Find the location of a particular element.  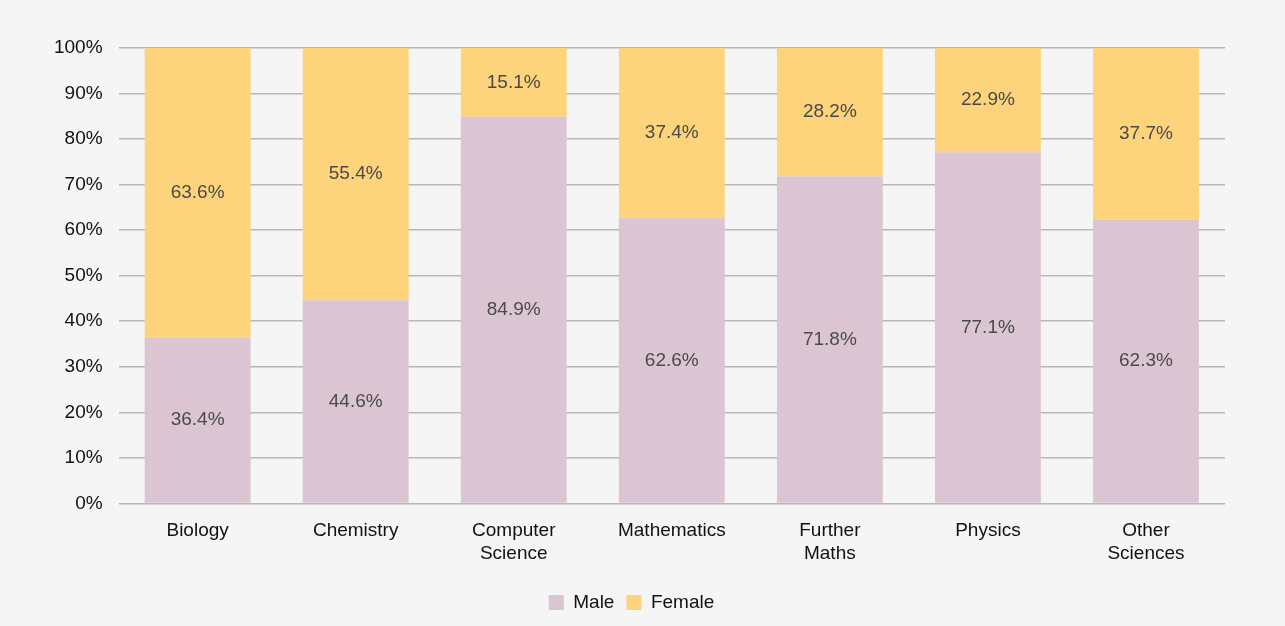

y-tick-label: 80% is located at coordinates (83, 138).